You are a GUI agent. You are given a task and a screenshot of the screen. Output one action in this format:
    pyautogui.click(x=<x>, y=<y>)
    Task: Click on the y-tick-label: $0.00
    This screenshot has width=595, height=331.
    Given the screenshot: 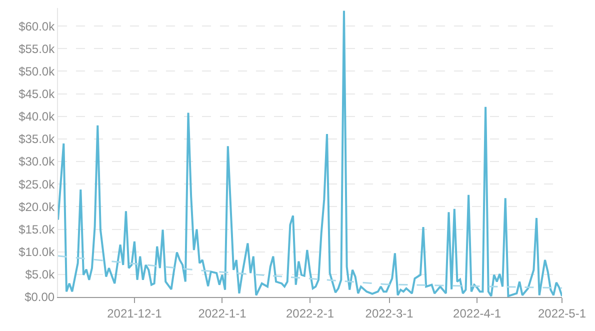 What is the action you would take?
    pyautogui.click(x=39, y=297)
    